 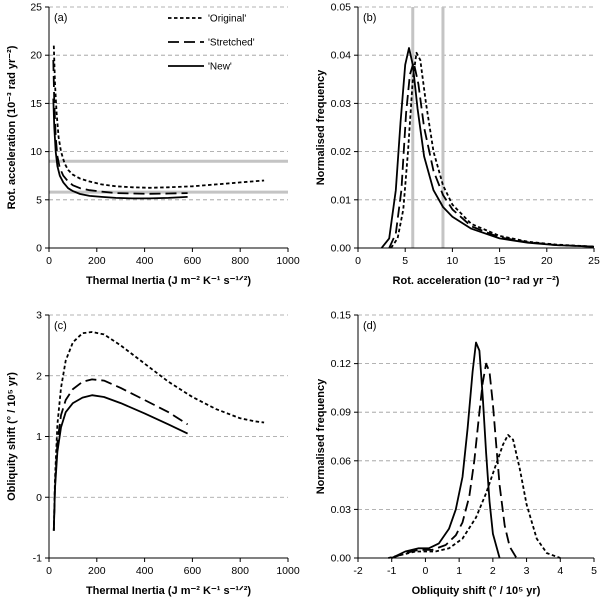 I want to click on y-tick-label: 1, so click(x=39, y=437).